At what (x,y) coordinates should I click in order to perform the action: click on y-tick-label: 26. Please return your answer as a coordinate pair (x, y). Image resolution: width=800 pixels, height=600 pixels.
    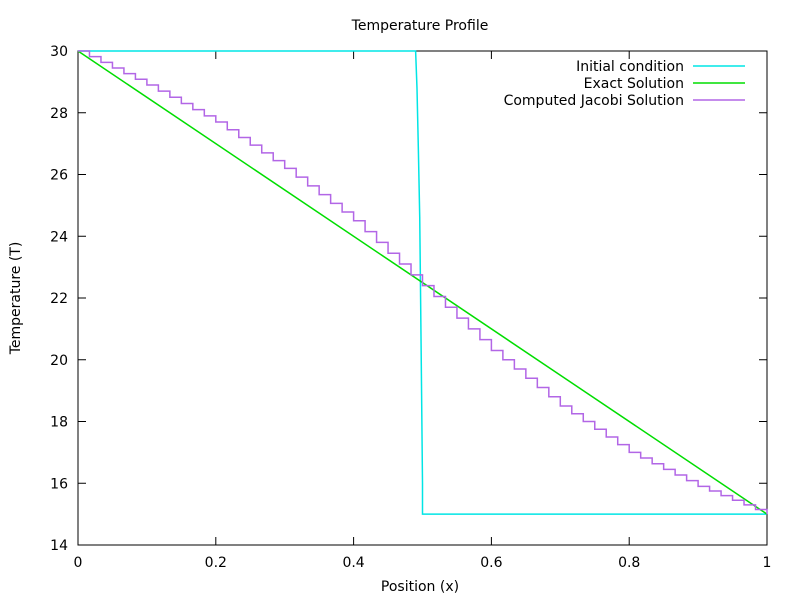
    Looking at the image, I should click on (59, 176).